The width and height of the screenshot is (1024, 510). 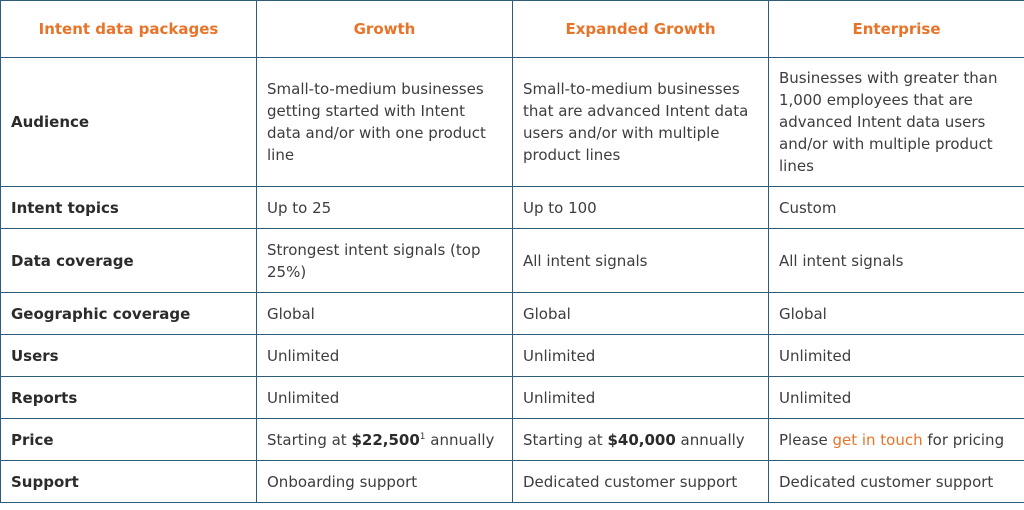 What do you see at coordinates (640, 29) in the screenshot?
I see `header-expanded-growth: Expanded Growth` at bounding box center [640, 29].